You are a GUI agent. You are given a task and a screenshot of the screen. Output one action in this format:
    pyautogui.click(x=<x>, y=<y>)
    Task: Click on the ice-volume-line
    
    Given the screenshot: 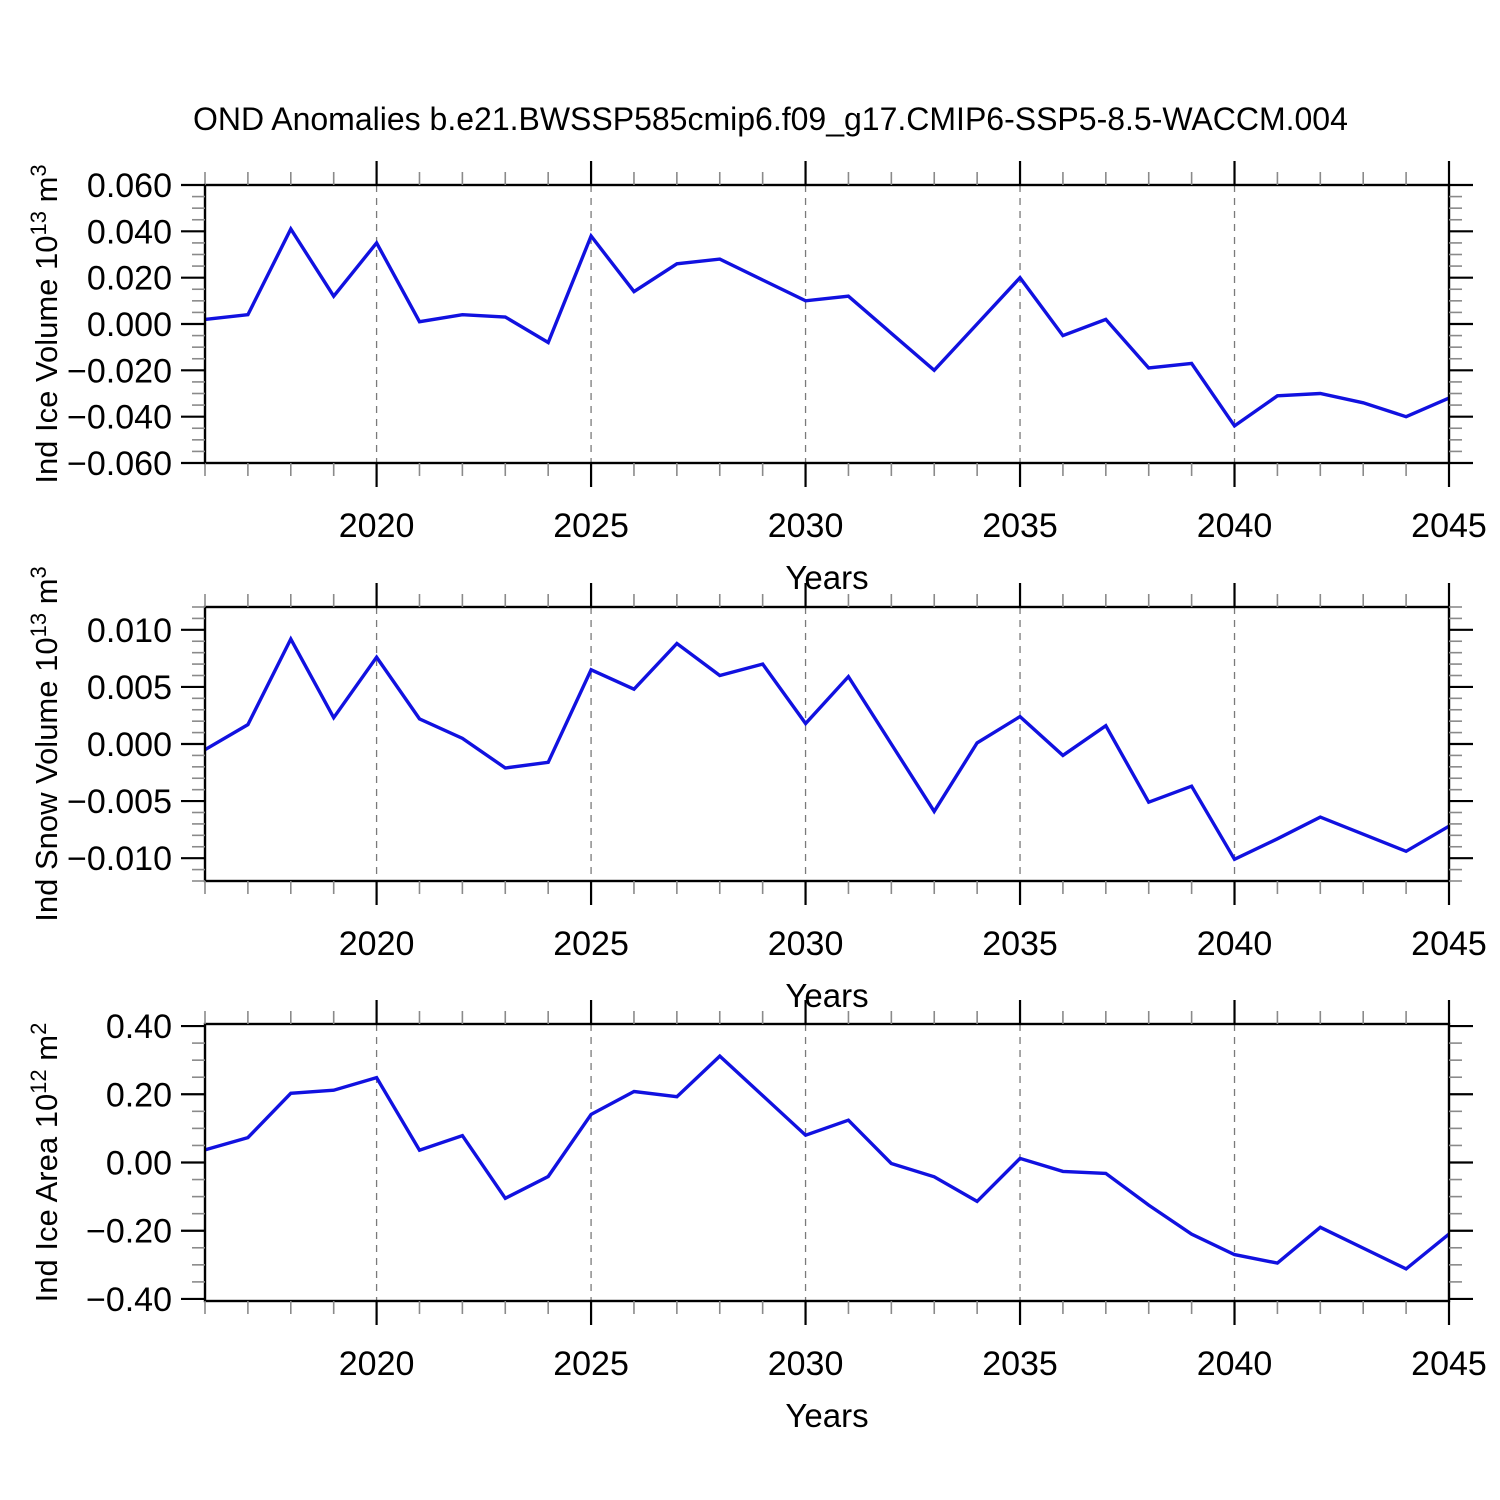 What is the action you would take?
    pyautogui.click(x=827, y=327)
    